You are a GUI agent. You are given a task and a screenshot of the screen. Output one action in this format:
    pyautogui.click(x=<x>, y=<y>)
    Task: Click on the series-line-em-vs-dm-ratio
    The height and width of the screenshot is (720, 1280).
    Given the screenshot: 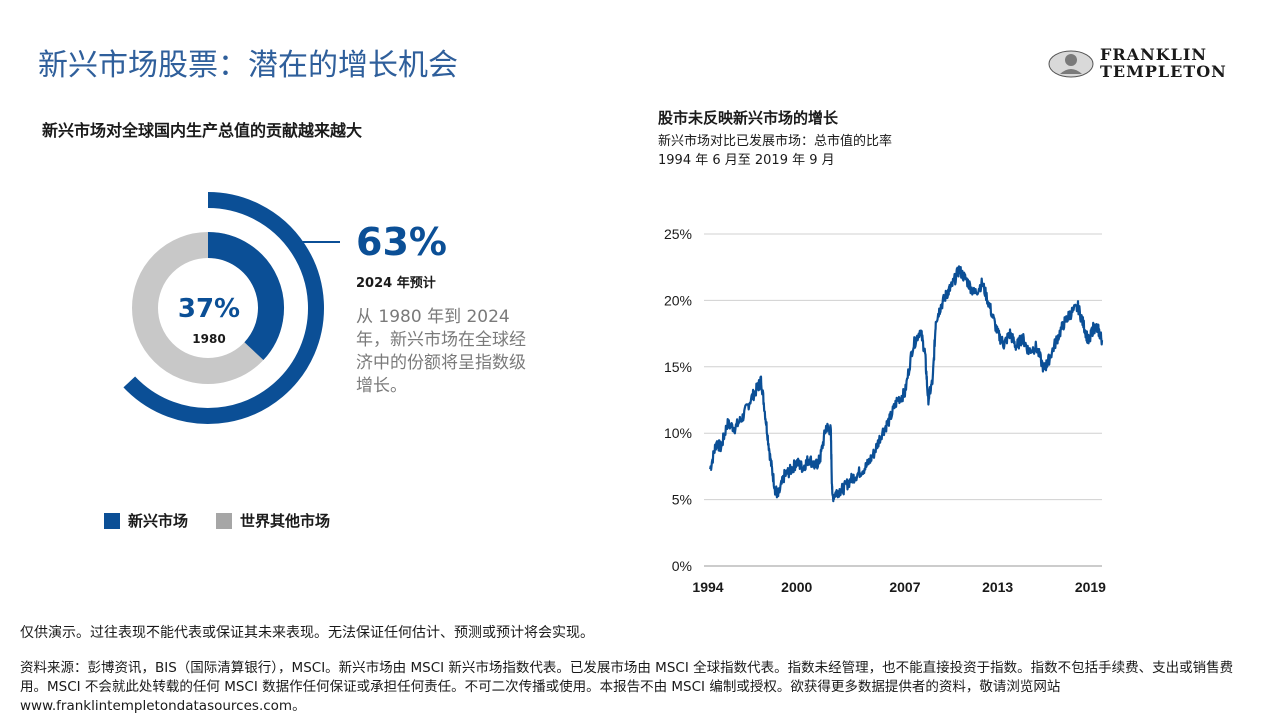 What is the action you would take?
    pyautogui.click(x=906, y=384)
    